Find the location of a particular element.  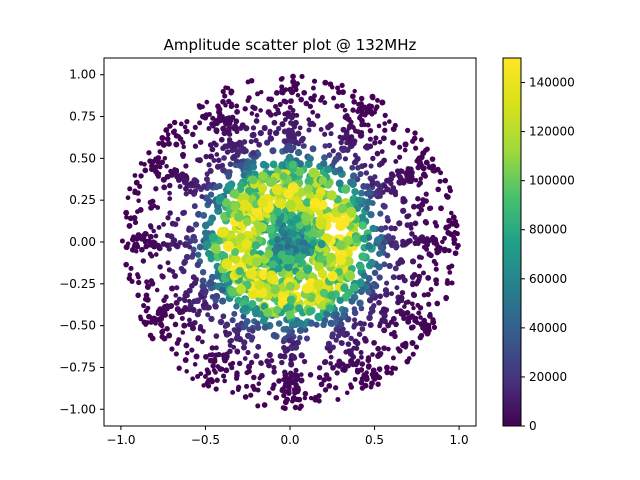

y-tick-label: 0.00 is located at coordinates (82, 242).